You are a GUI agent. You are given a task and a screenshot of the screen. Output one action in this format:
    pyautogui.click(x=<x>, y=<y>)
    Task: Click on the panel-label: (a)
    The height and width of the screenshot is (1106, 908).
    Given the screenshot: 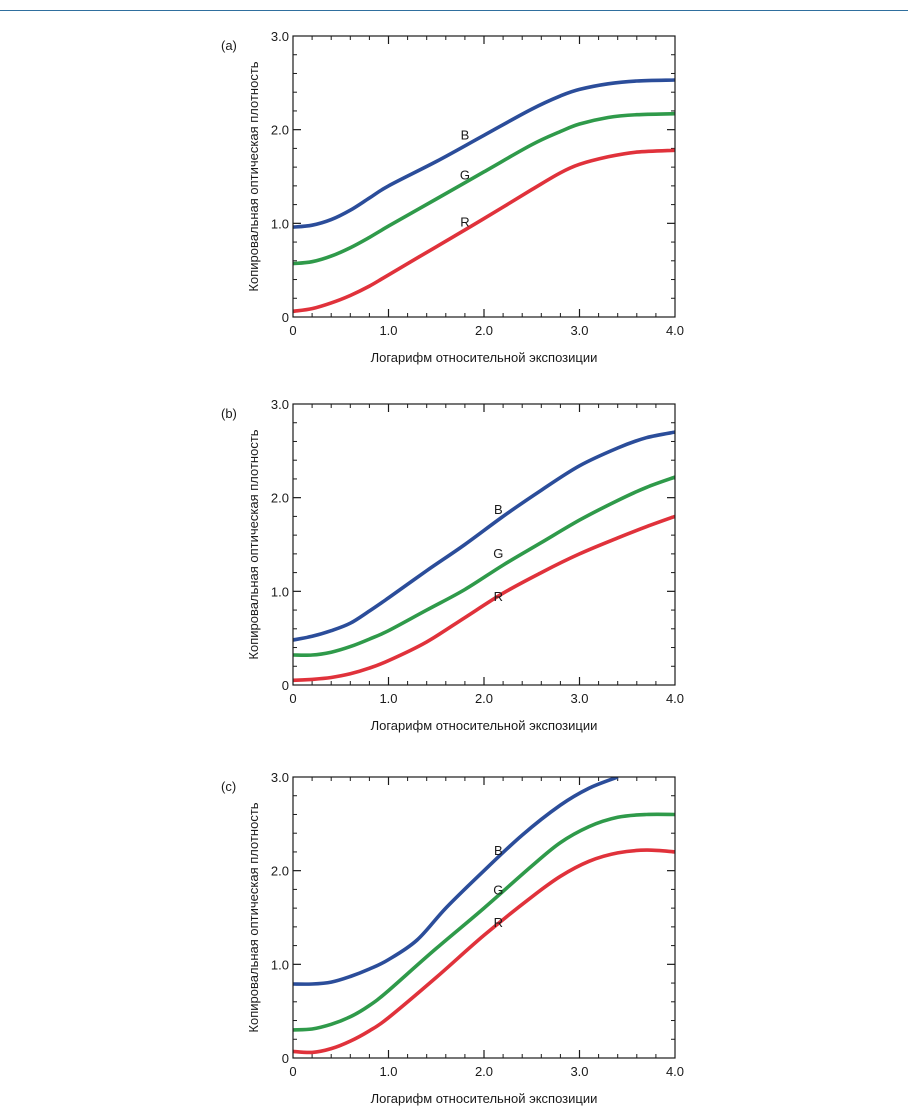 What is the action you would take?
    pyautogui.click(x=229, y=45)
    